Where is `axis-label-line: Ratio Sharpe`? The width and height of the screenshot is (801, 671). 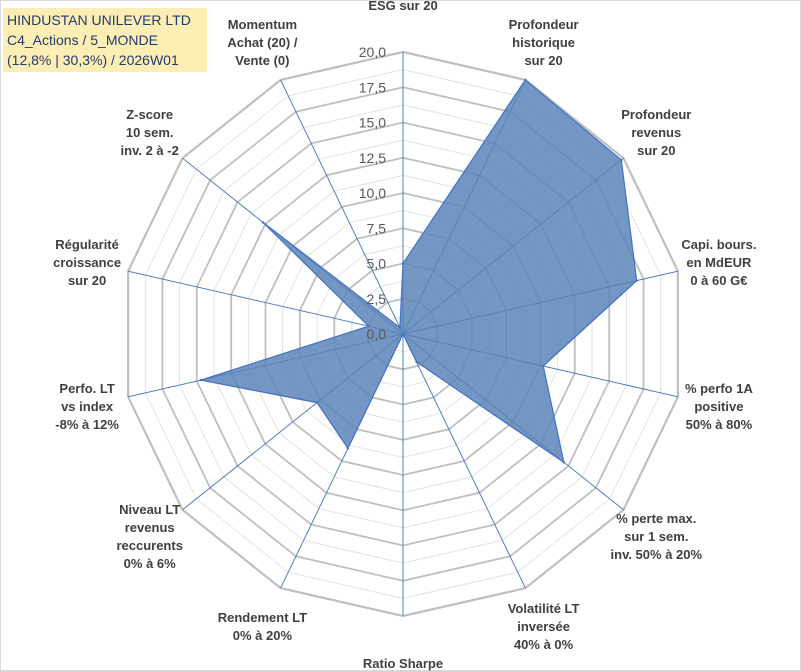
axis-label-line: Ratio Sharpe is located at coordinates (403, 663).